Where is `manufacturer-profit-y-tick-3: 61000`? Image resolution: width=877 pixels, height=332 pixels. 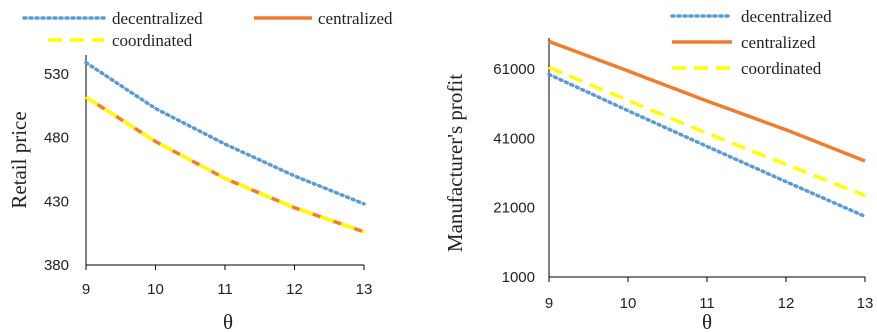 manufacturer-profit-y-tick-3: 61000 is located at coordinates (514, 69).